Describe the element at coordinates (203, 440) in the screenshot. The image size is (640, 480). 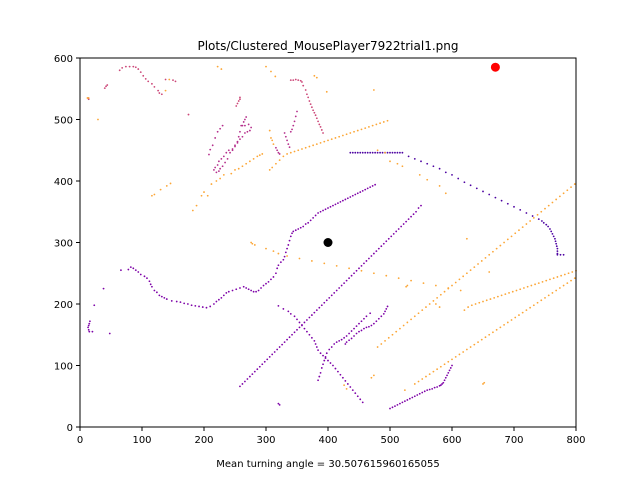
I see `x-tick-label: 200` at that location.